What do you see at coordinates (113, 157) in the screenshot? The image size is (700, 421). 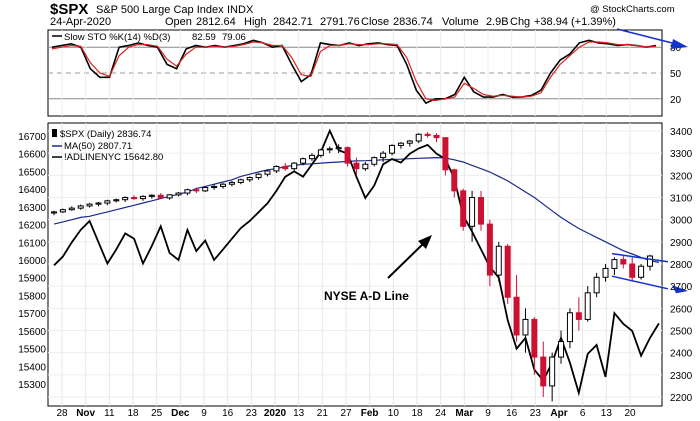 I see `legend-adline: !ADLINENYC 15642.80` at bounding box center [113, 157].